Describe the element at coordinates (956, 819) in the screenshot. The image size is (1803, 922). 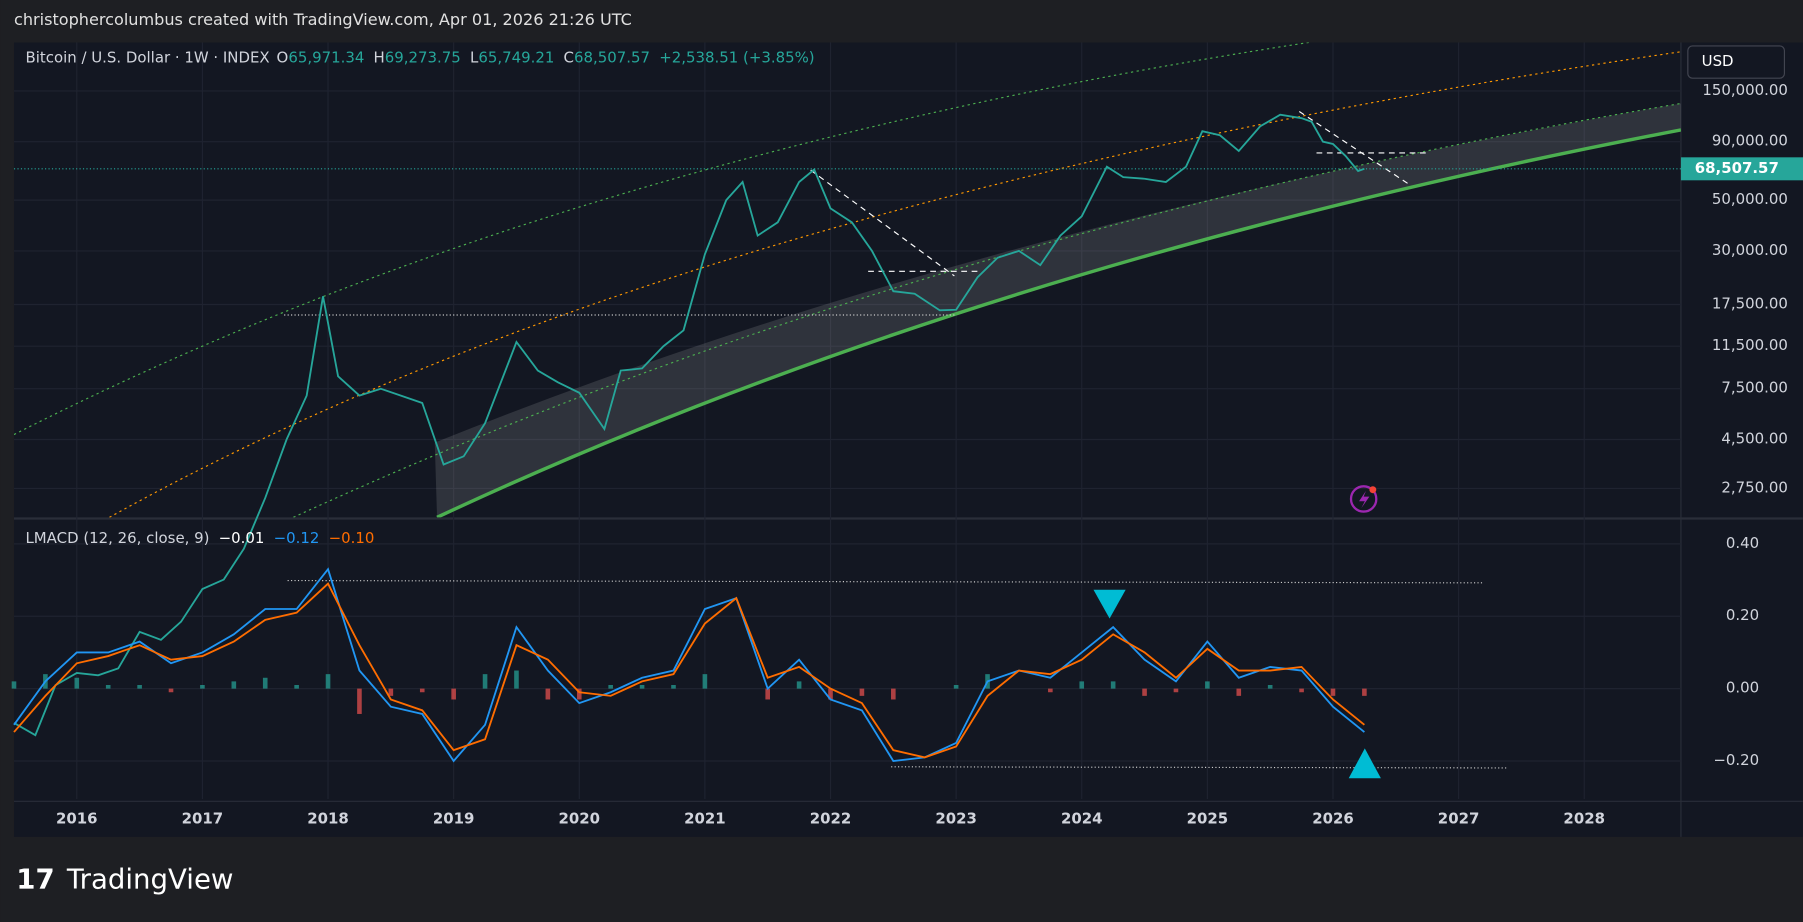
I see `x-tick-label: 2023` at that location.